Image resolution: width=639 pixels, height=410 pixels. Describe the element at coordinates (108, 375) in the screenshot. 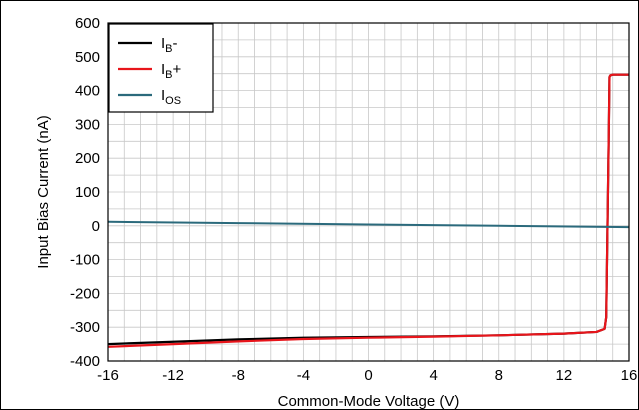

I see `x-tick-label: -16` at that location.